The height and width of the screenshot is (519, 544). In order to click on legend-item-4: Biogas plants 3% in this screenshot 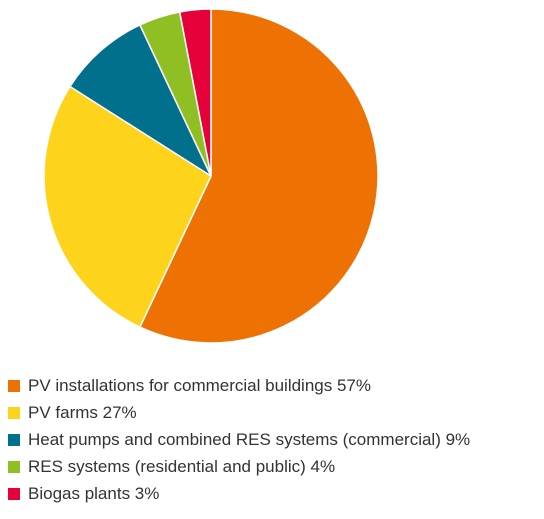, I will do `click(239, 493)`.